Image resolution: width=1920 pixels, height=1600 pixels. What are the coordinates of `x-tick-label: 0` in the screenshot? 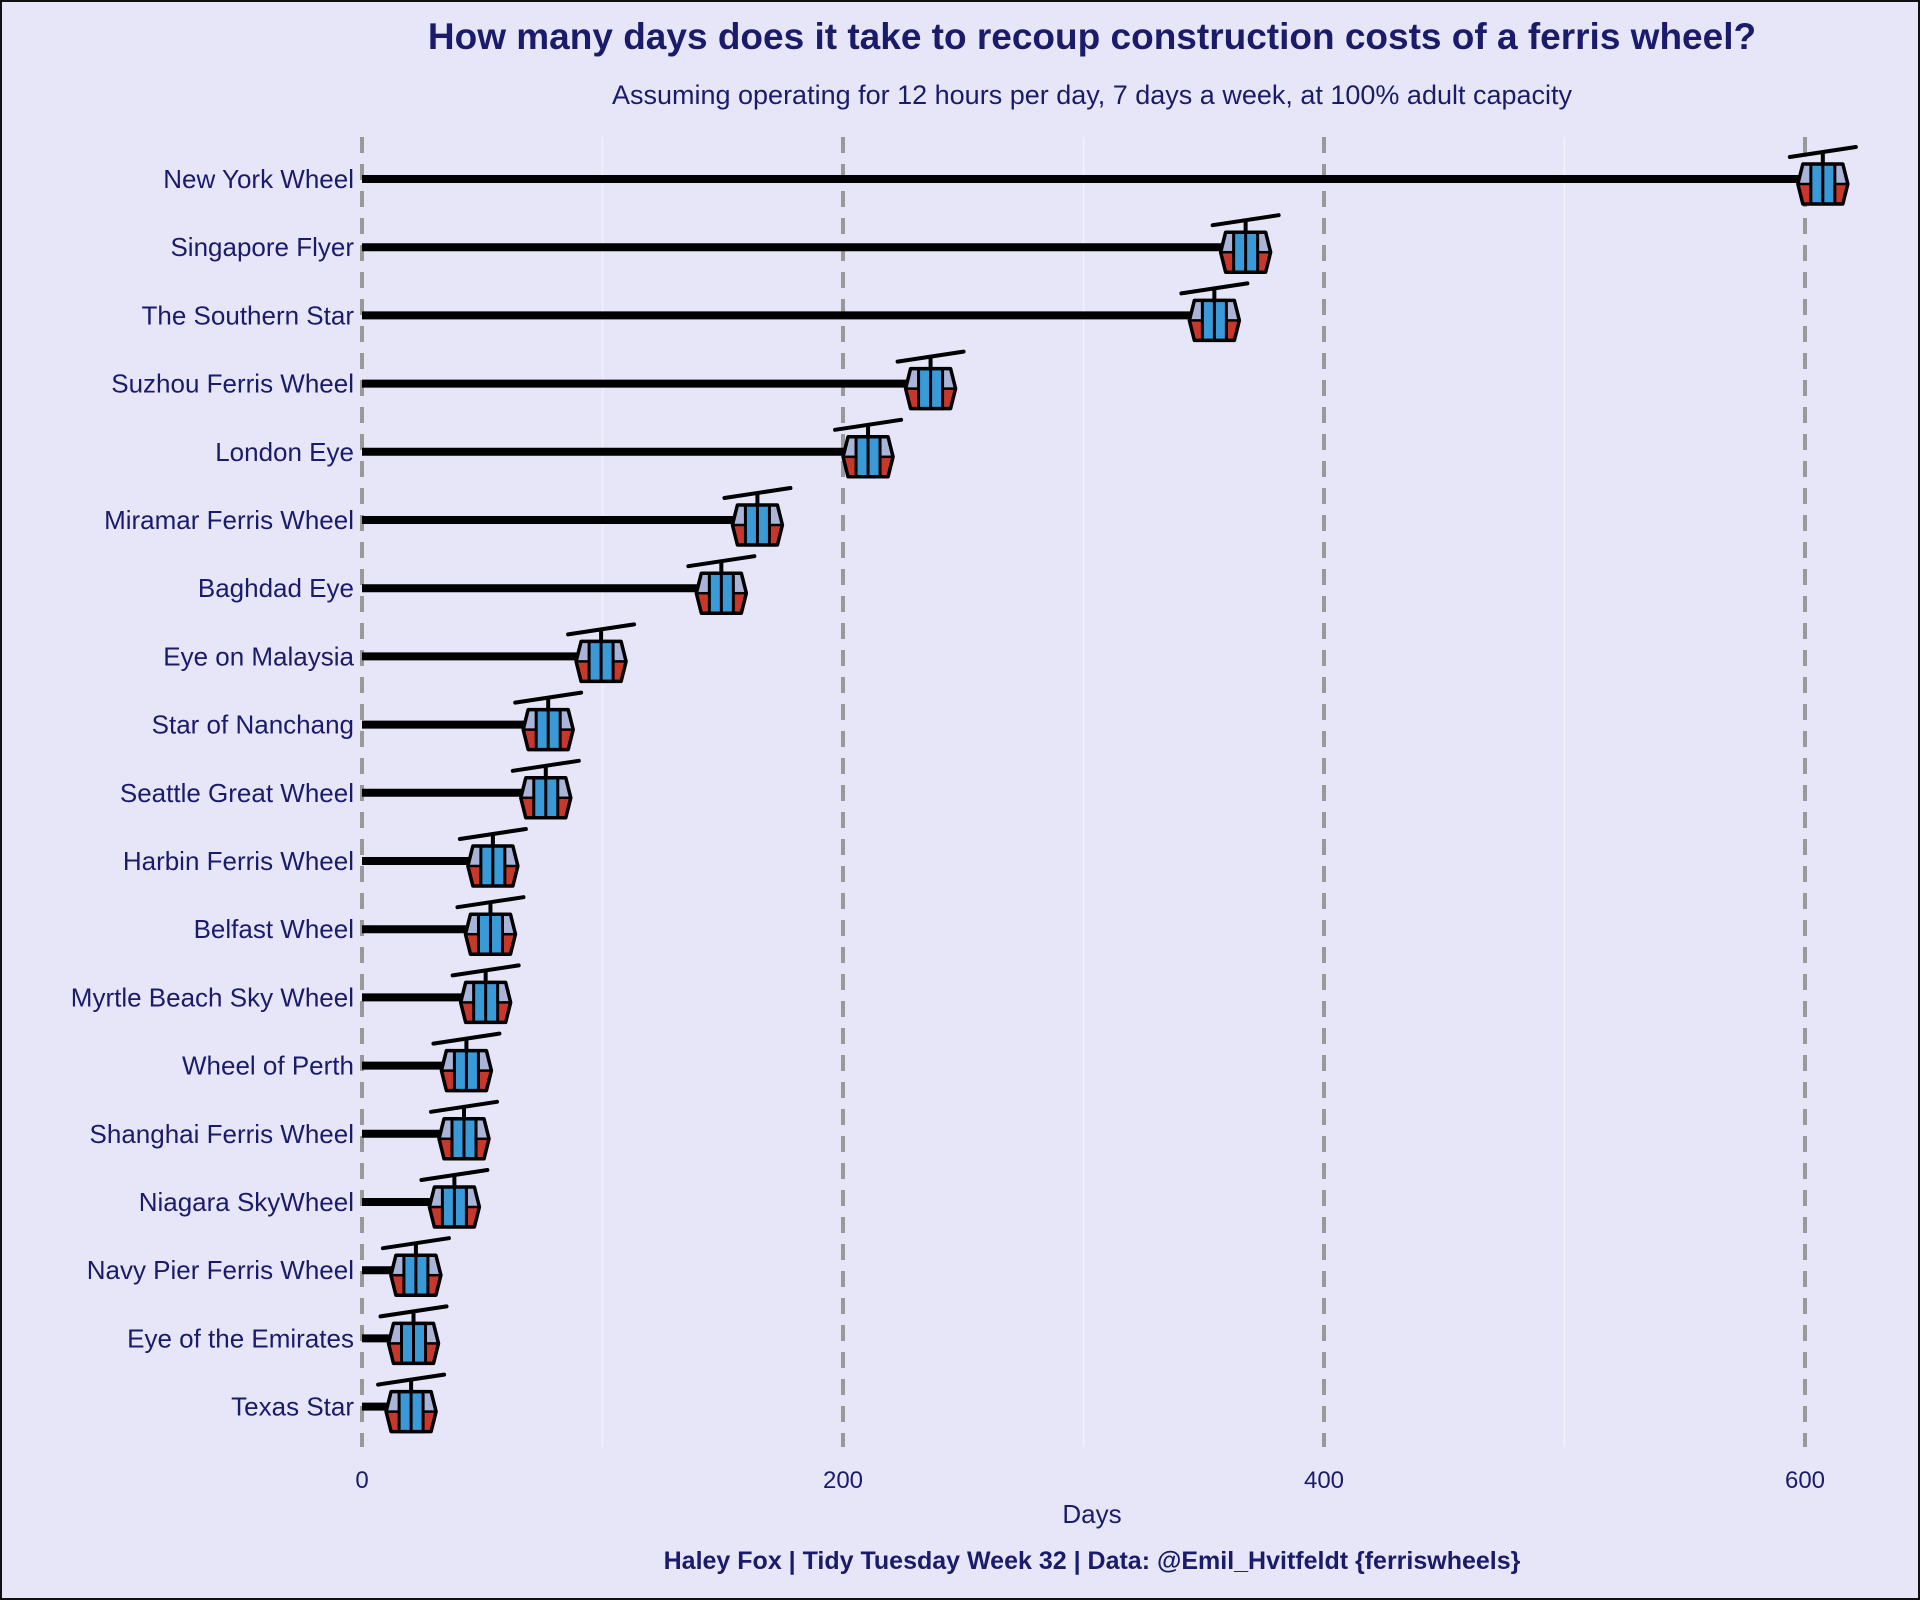 It's located at (361, 1480).